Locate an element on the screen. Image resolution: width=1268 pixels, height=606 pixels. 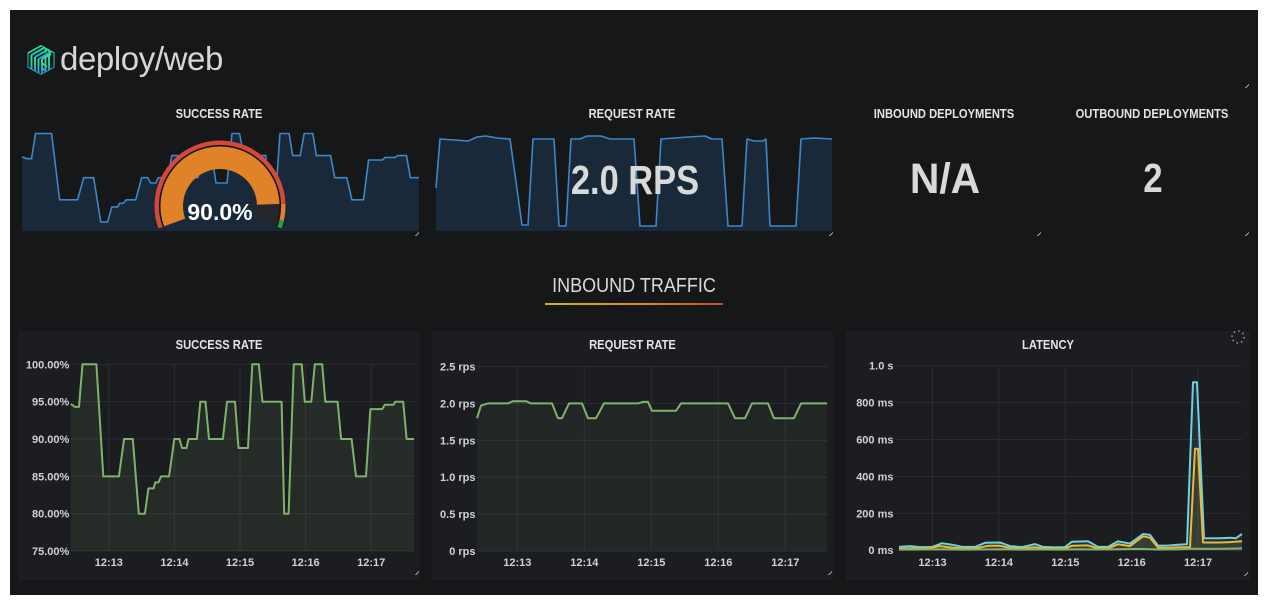
svg-text: 600 ms is located at coordinates (874, 441).